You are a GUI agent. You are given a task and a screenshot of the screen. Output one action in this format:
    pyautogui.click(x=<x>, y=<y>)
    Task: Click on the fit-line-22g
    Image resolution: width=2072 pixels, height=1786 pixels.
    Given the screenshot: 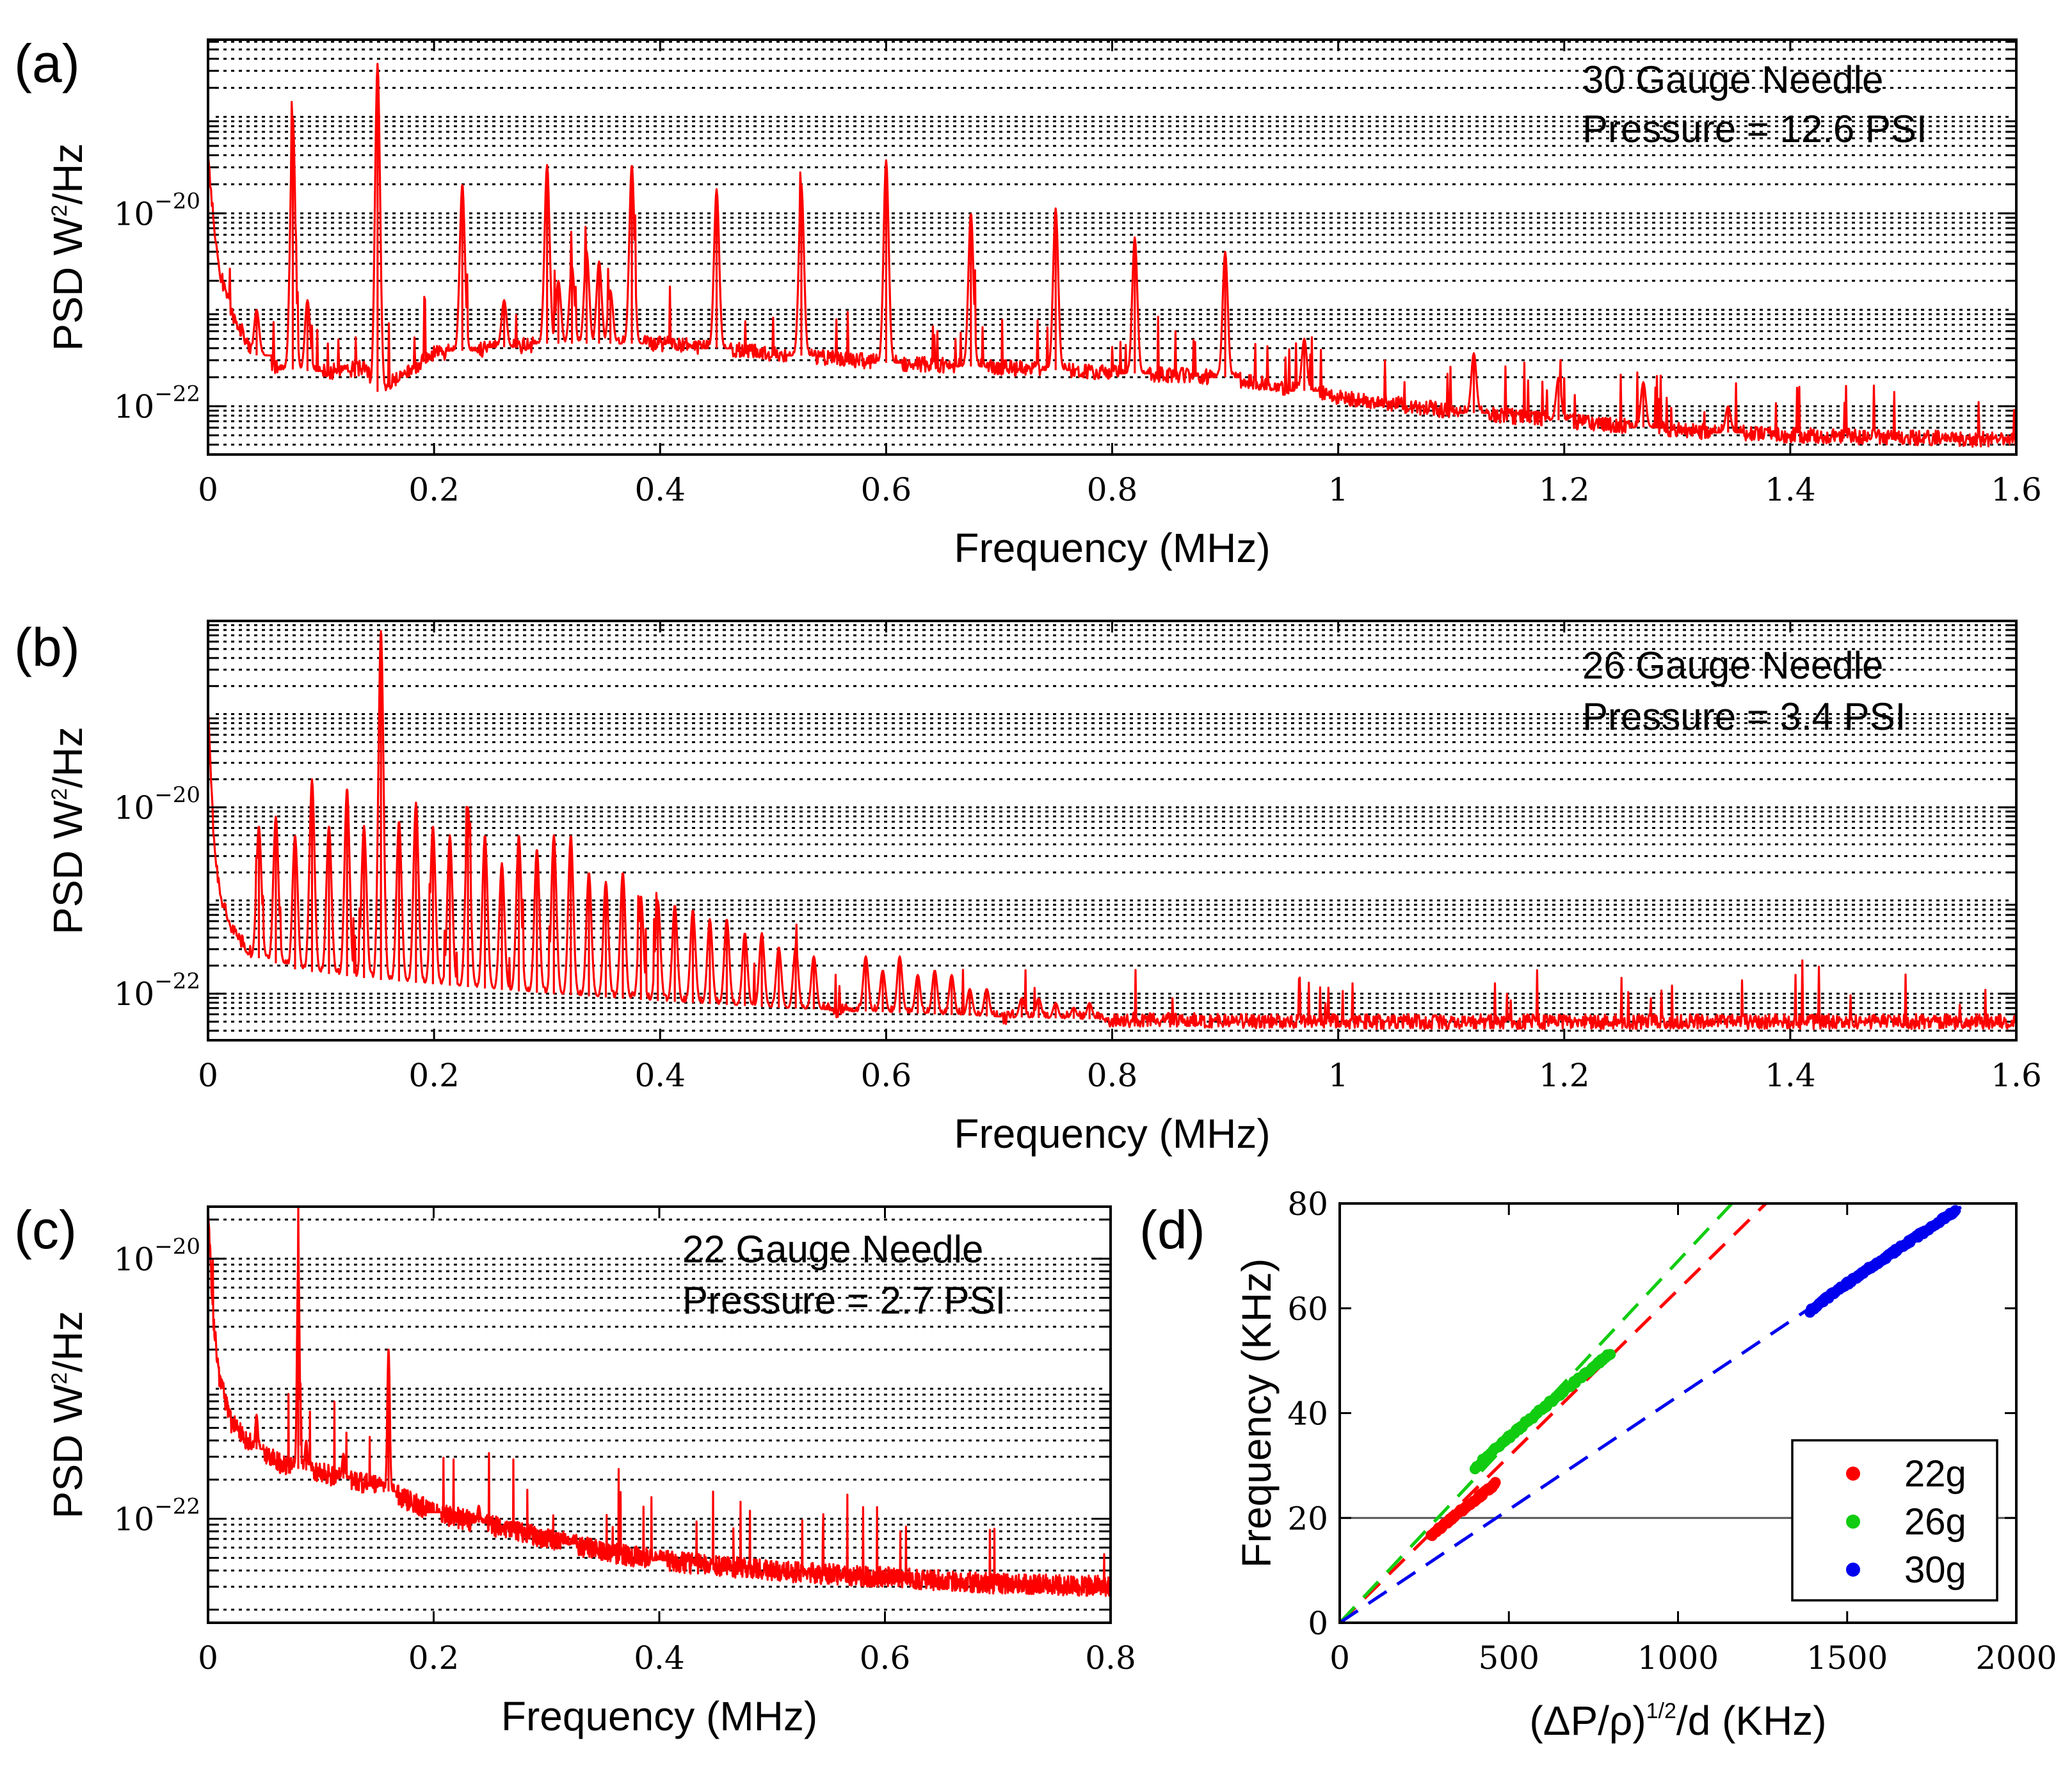 What is the action you would take?
    pyautogui.click(x=1552, y=1413)
    